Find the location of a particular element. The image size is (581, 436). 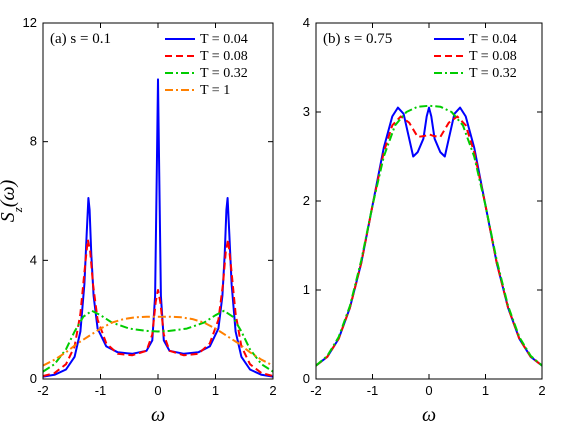

legend: T = 0.04 T = 0.08 T = 0.32 is located at coordinates (475, 56).